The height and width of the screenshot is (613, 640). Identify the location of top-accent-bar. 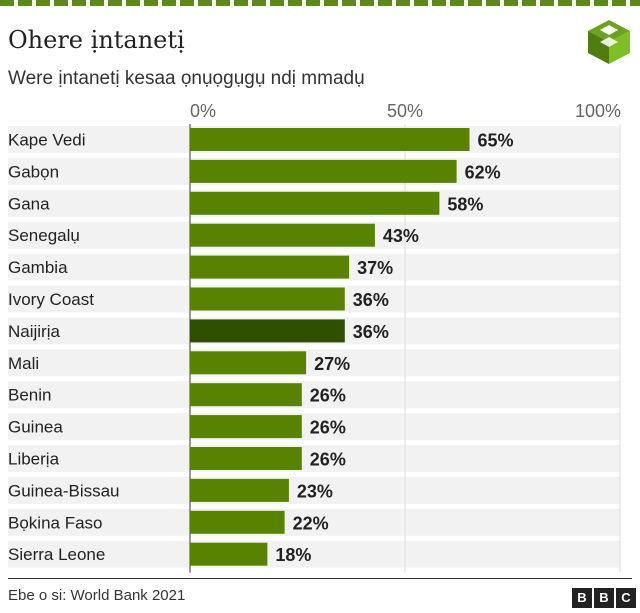
(320, 5).